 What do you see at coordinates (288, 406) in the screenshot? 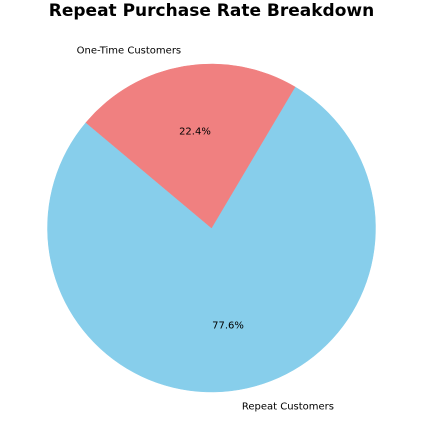
I see `slice-label: Repeat Customers` at bounding box center [288, 406].